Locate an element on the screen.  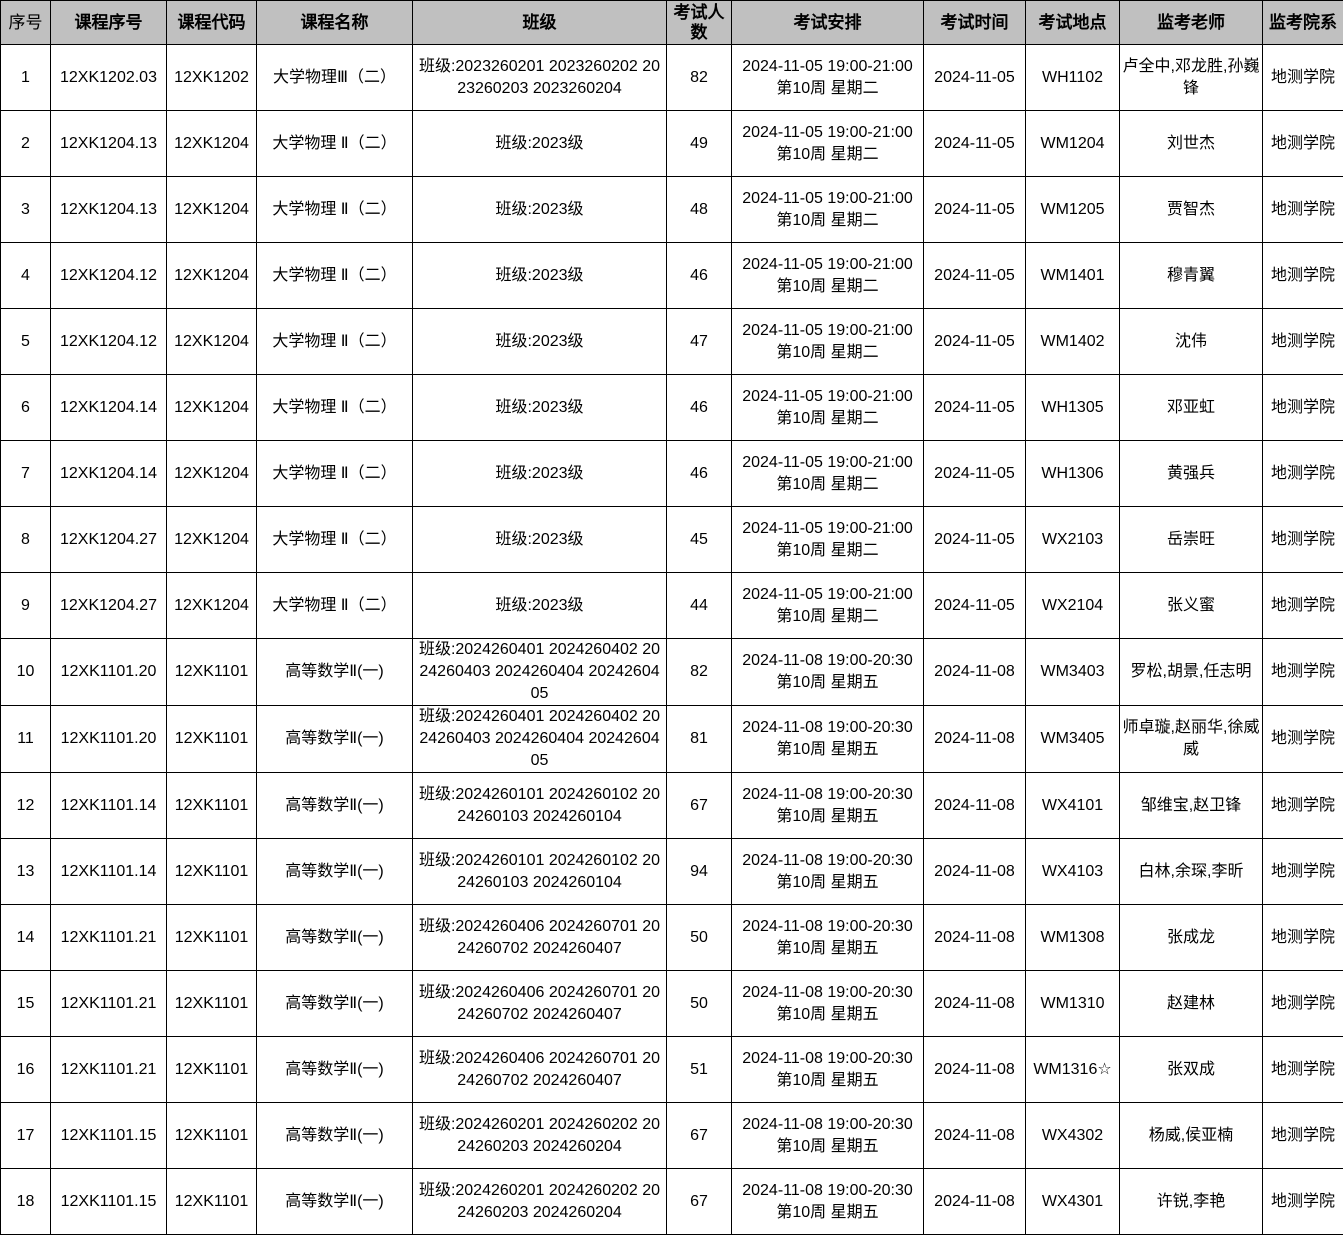
cell-seq: 17 is located at coordinates (26, 1136).